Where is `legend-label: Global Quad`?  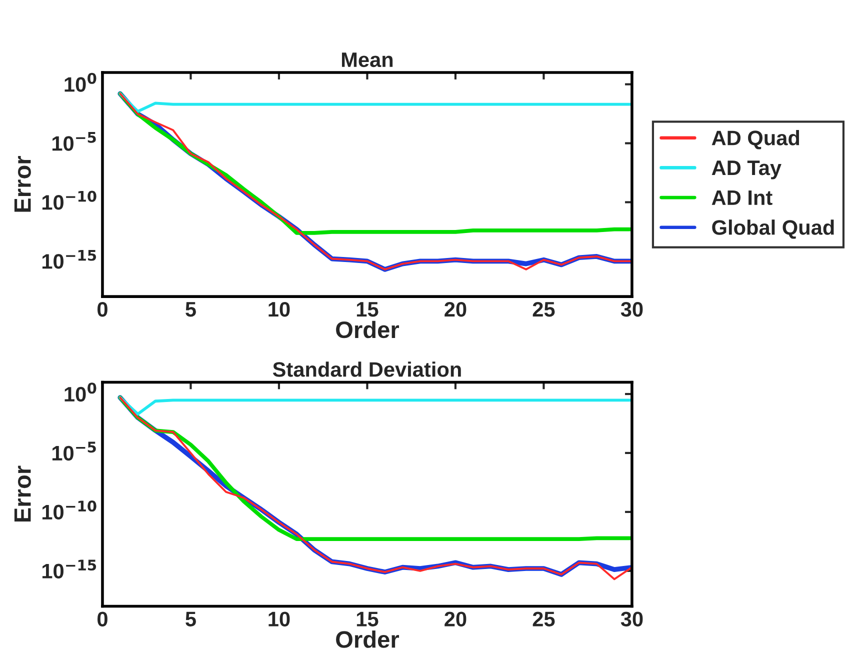 legend-label: Global Quad is located at coordinates (773, 229).